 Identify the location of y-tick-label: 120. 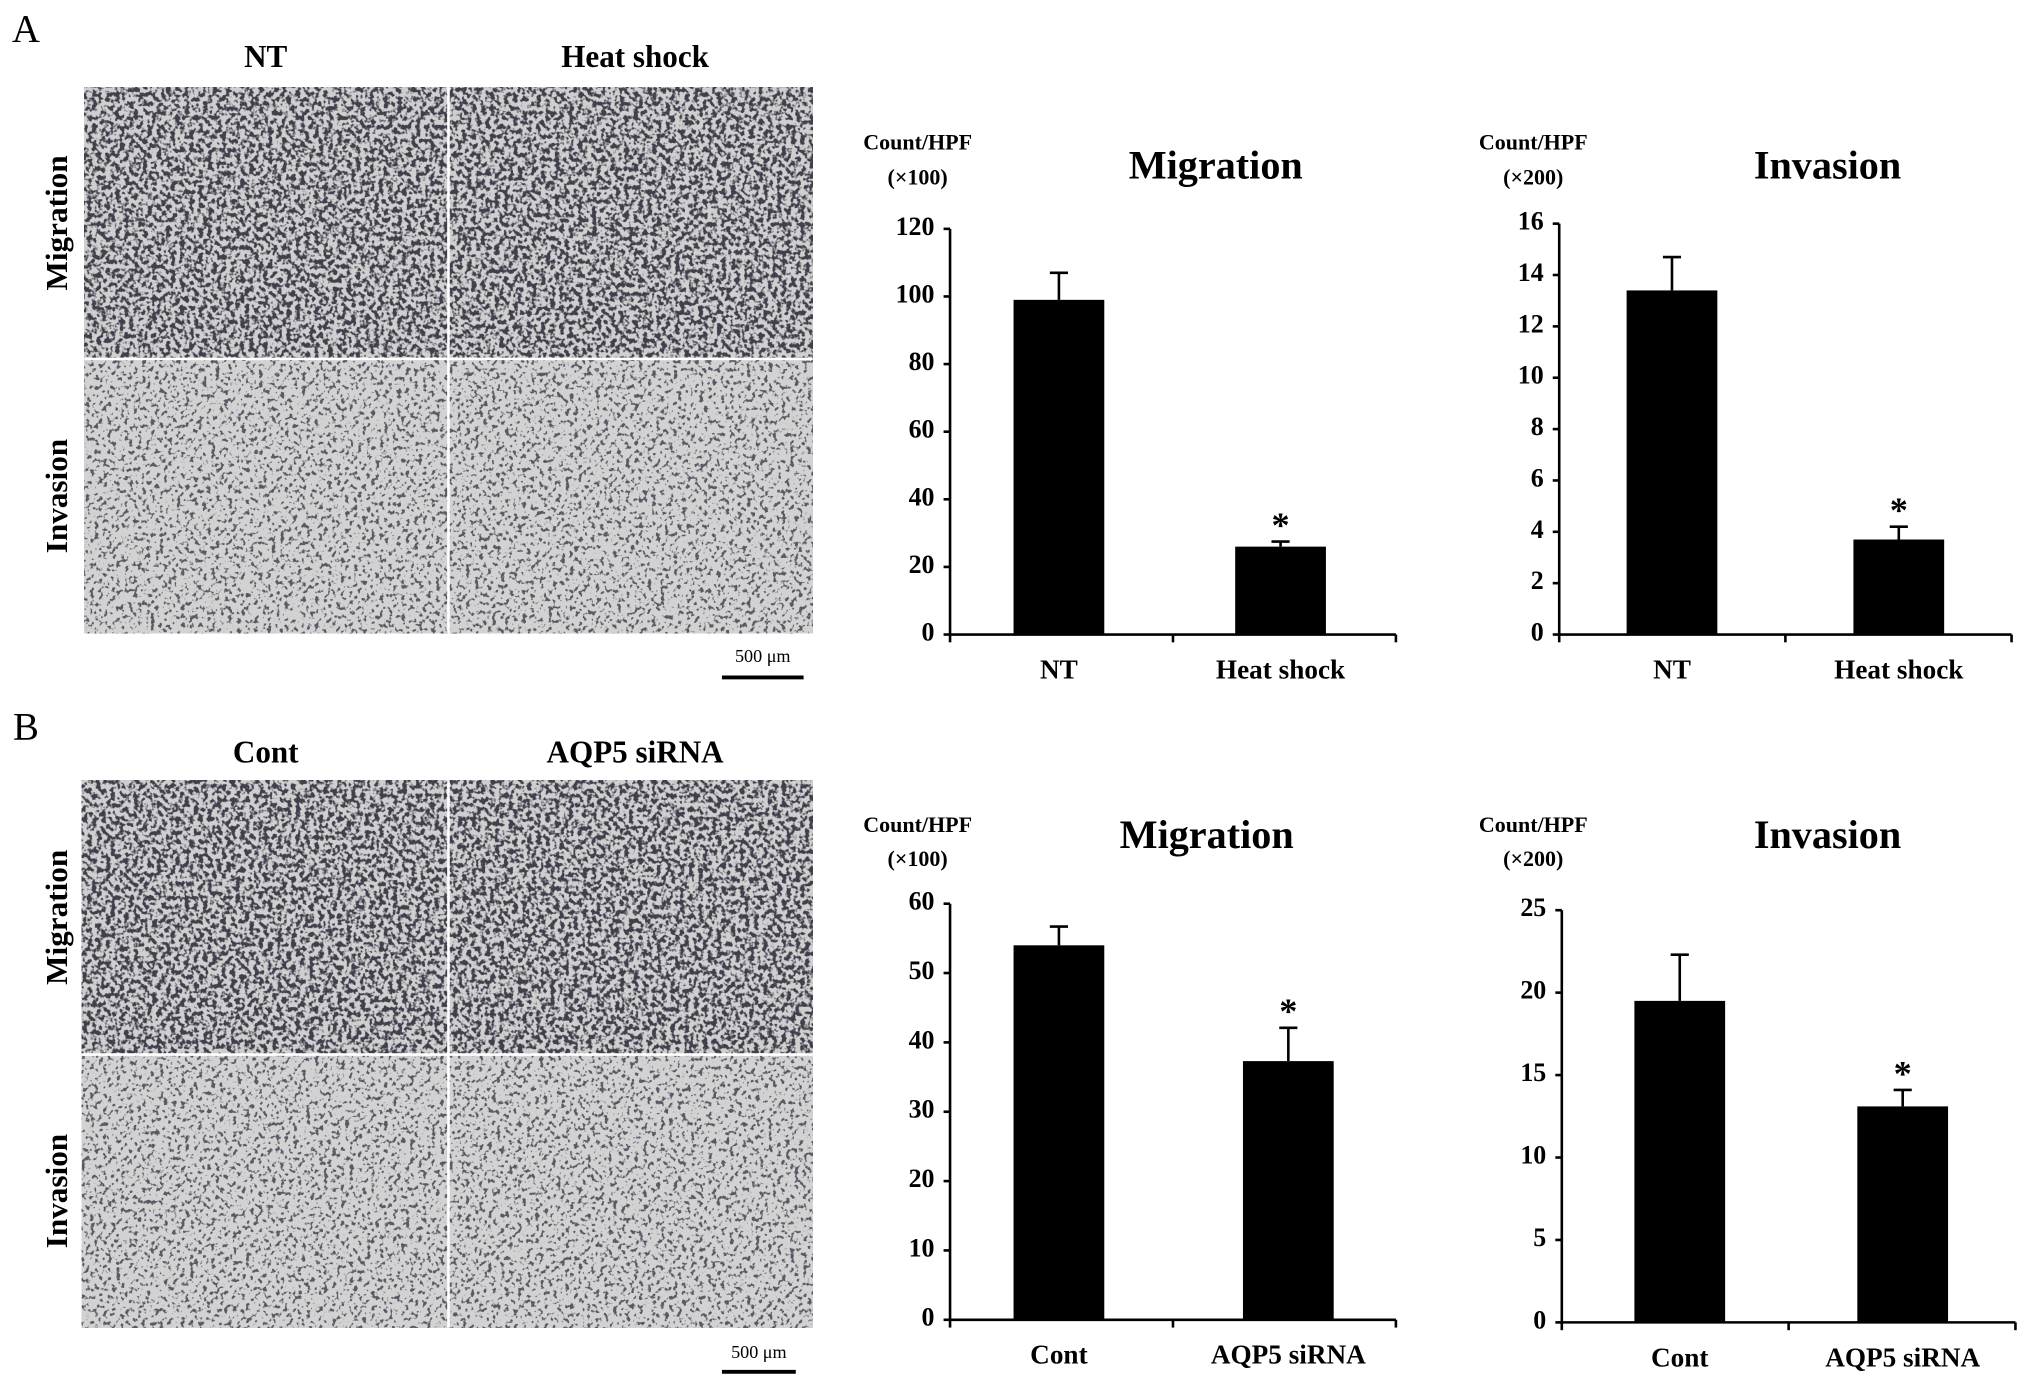
(915, 226).